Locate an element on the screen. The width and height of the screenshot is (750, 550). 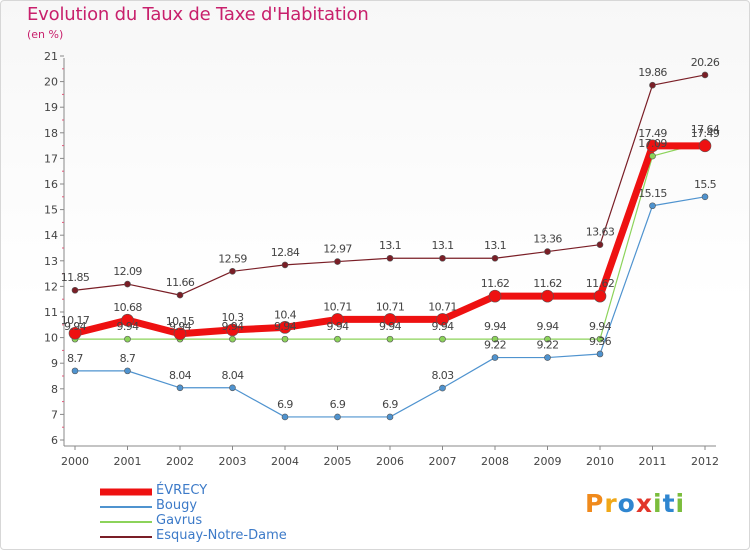
y-tick-label: 20 is located at coordinates (51, 82).